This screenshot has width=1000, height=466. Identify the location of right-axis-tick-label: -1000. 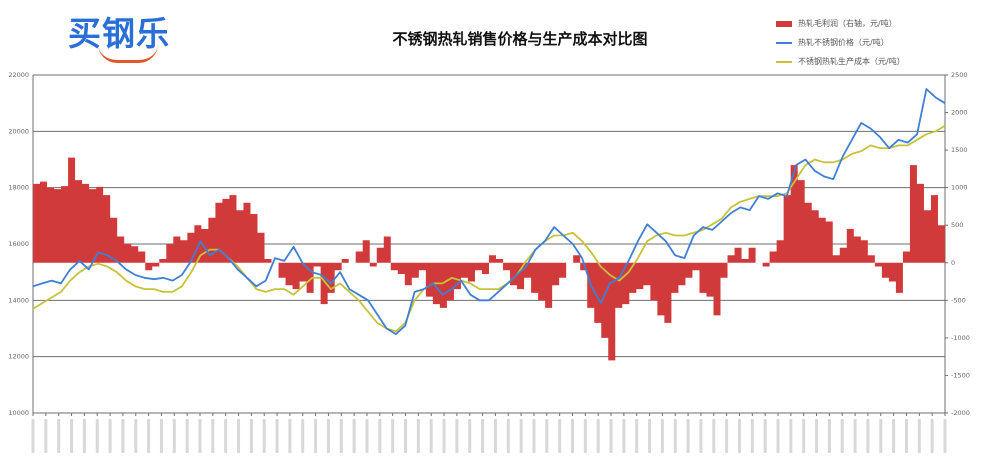
(960, 338).